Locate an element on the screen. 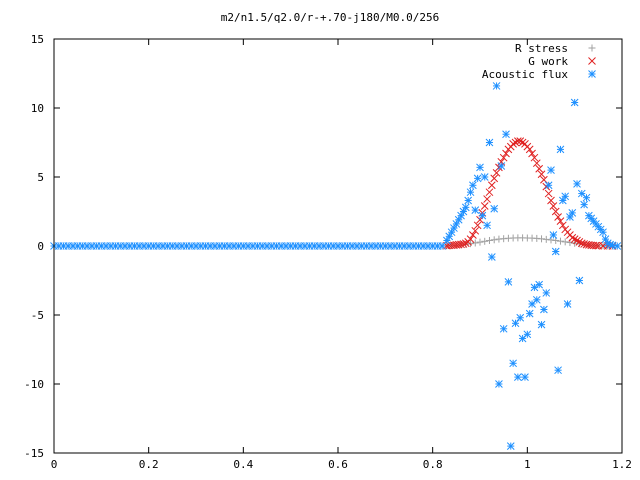  x-tick-label: 0.8 is located at coordinates (433, 464).